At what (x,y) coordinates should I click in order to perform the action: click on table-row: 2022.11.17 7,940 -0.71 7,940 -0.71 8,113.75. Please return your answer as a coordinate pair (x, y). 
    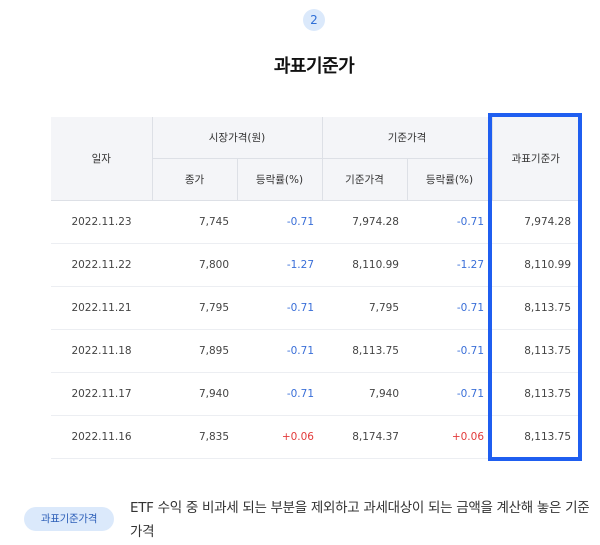
    Looking at the image, I should click on (315, 394).